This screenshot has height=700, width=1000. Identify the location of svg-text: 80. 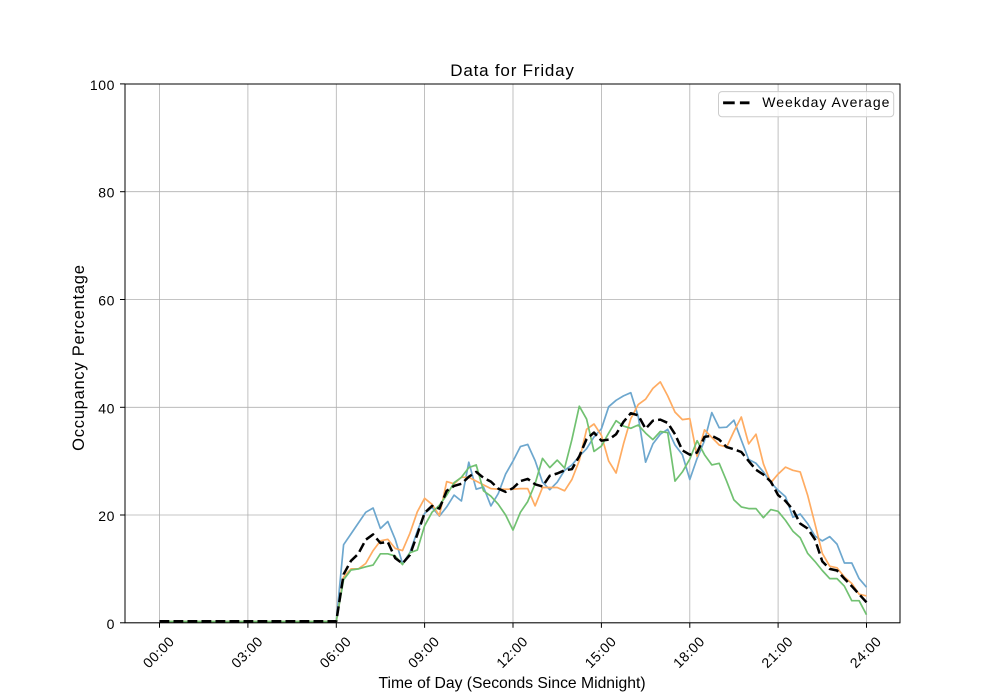
(106, 193).